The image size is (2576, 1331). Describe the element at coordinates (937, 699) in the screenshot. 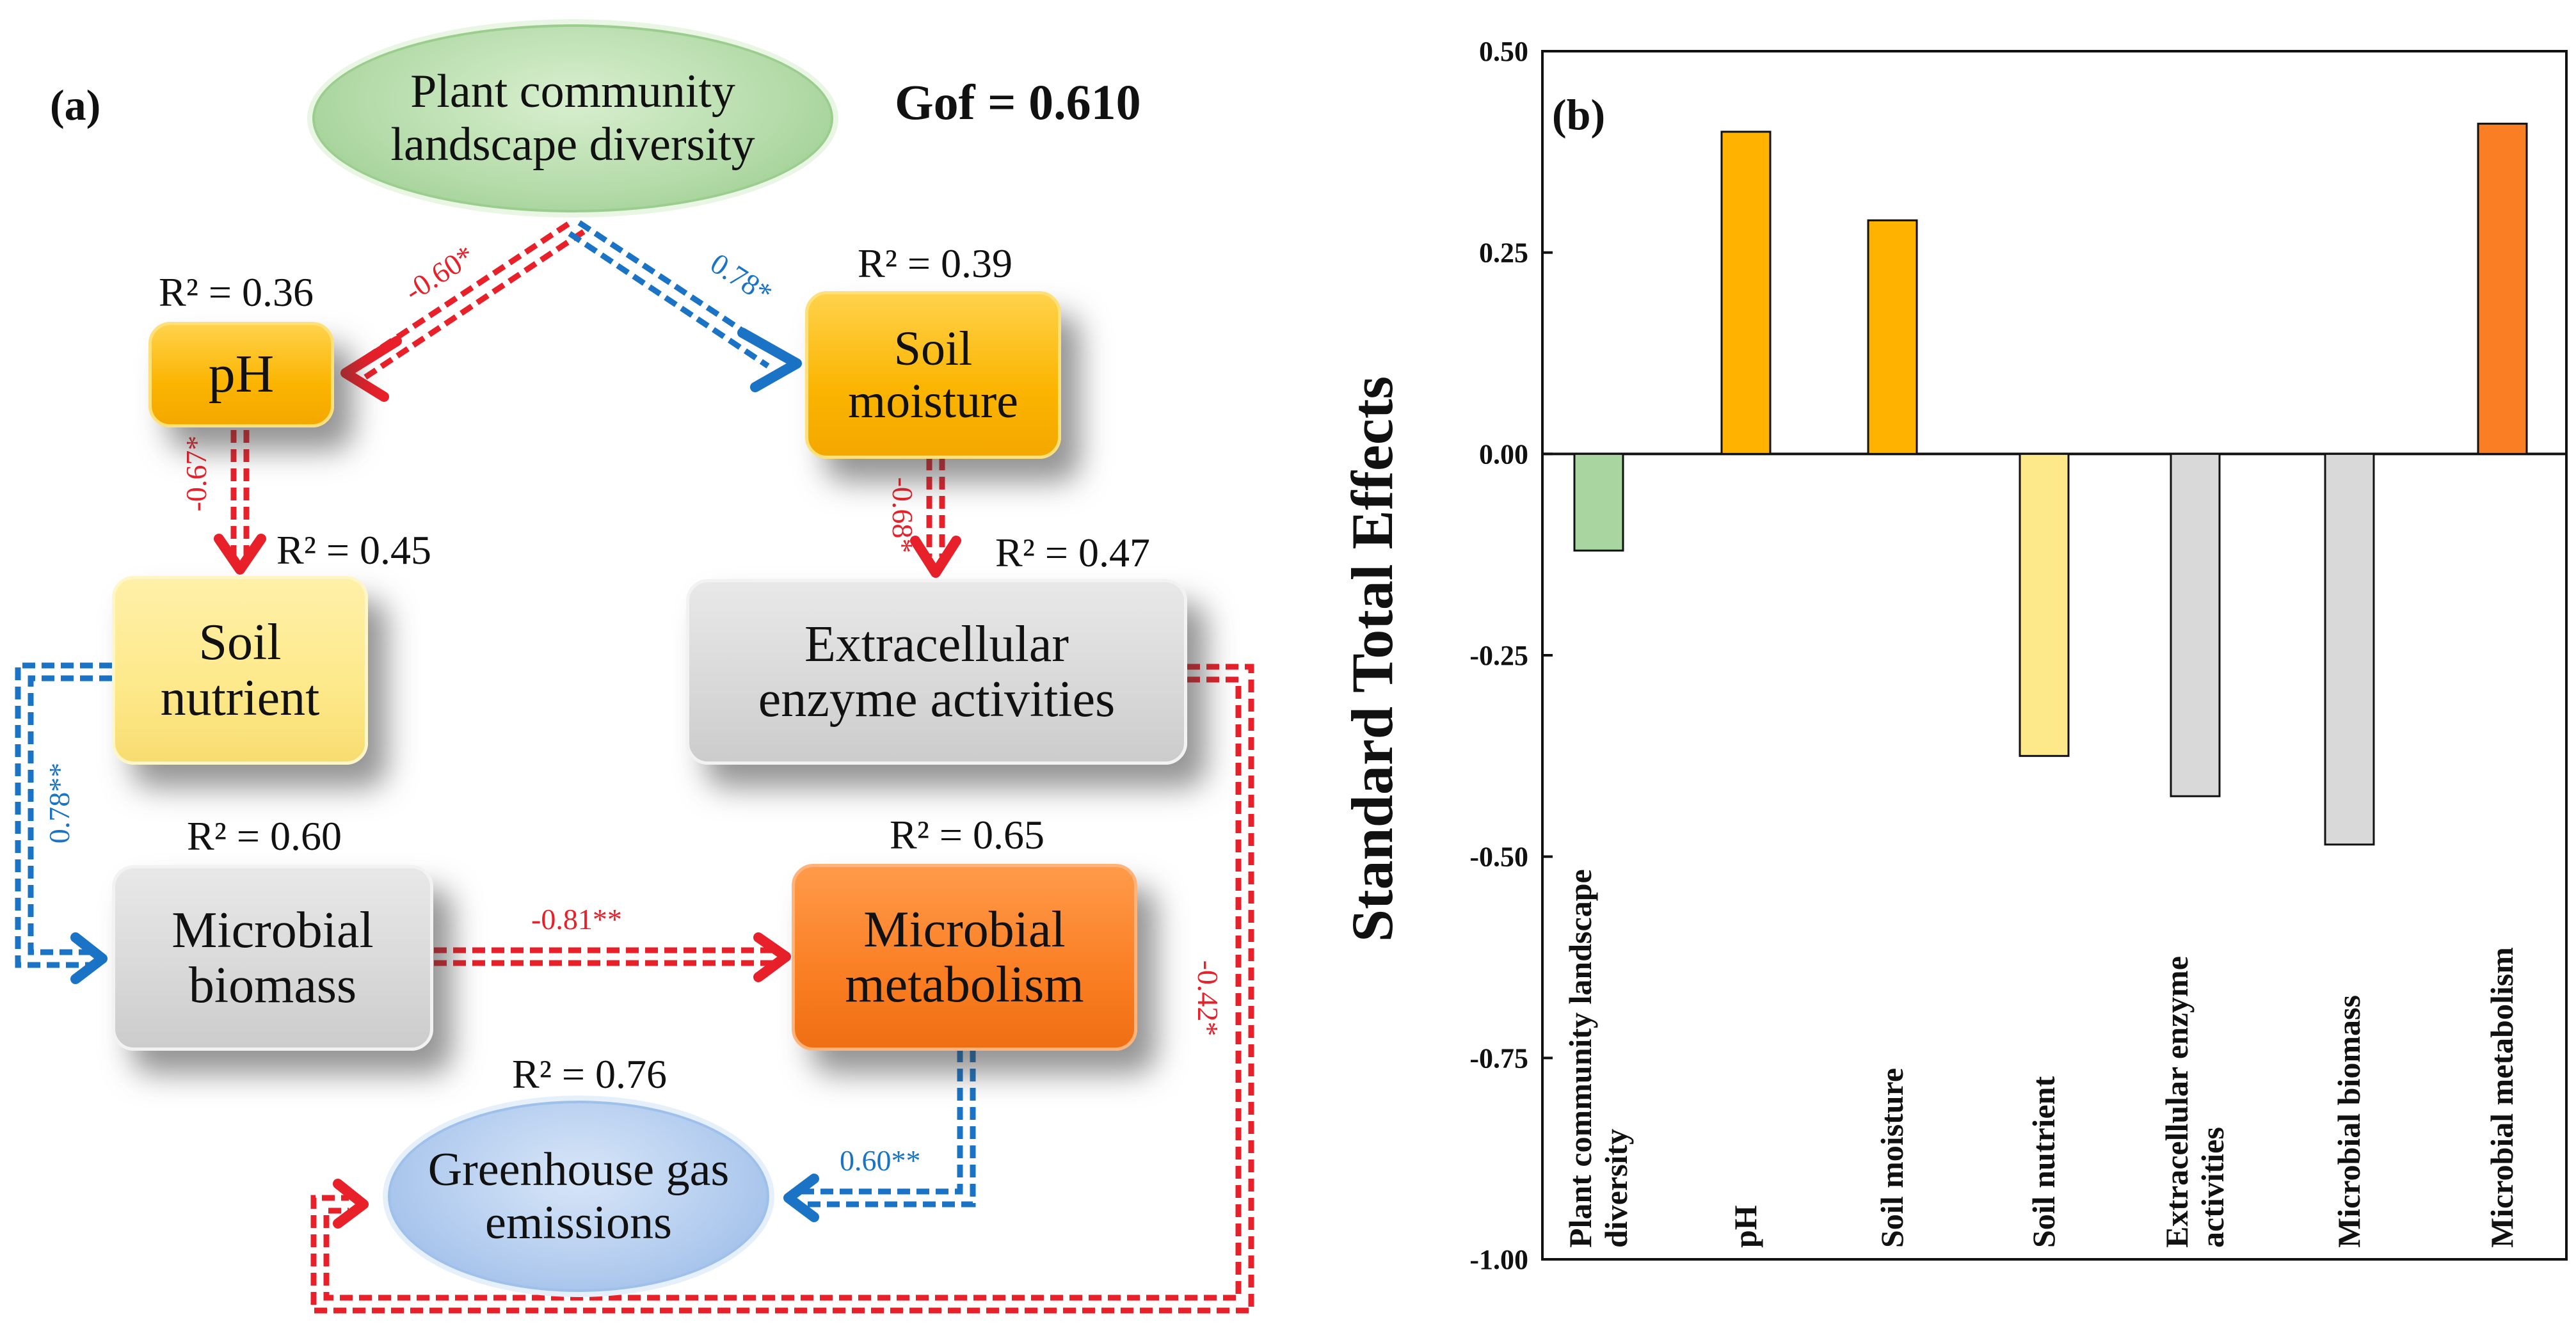

I see `node-enzyme-line2: enzyme activities` at that location.